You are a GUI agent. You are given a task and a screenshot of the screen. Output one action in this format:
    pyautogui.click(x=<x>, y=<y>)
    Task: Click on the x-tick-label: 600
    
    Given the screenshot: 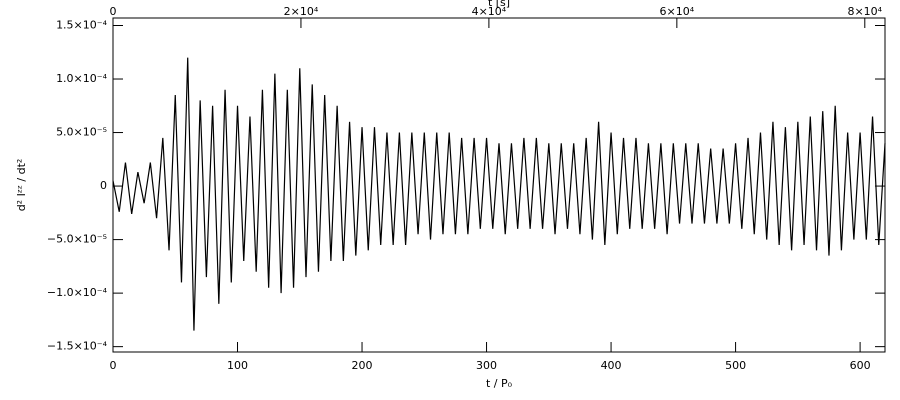 What is the action you would take?
    pyautogui.click(x=860, y=365)
    